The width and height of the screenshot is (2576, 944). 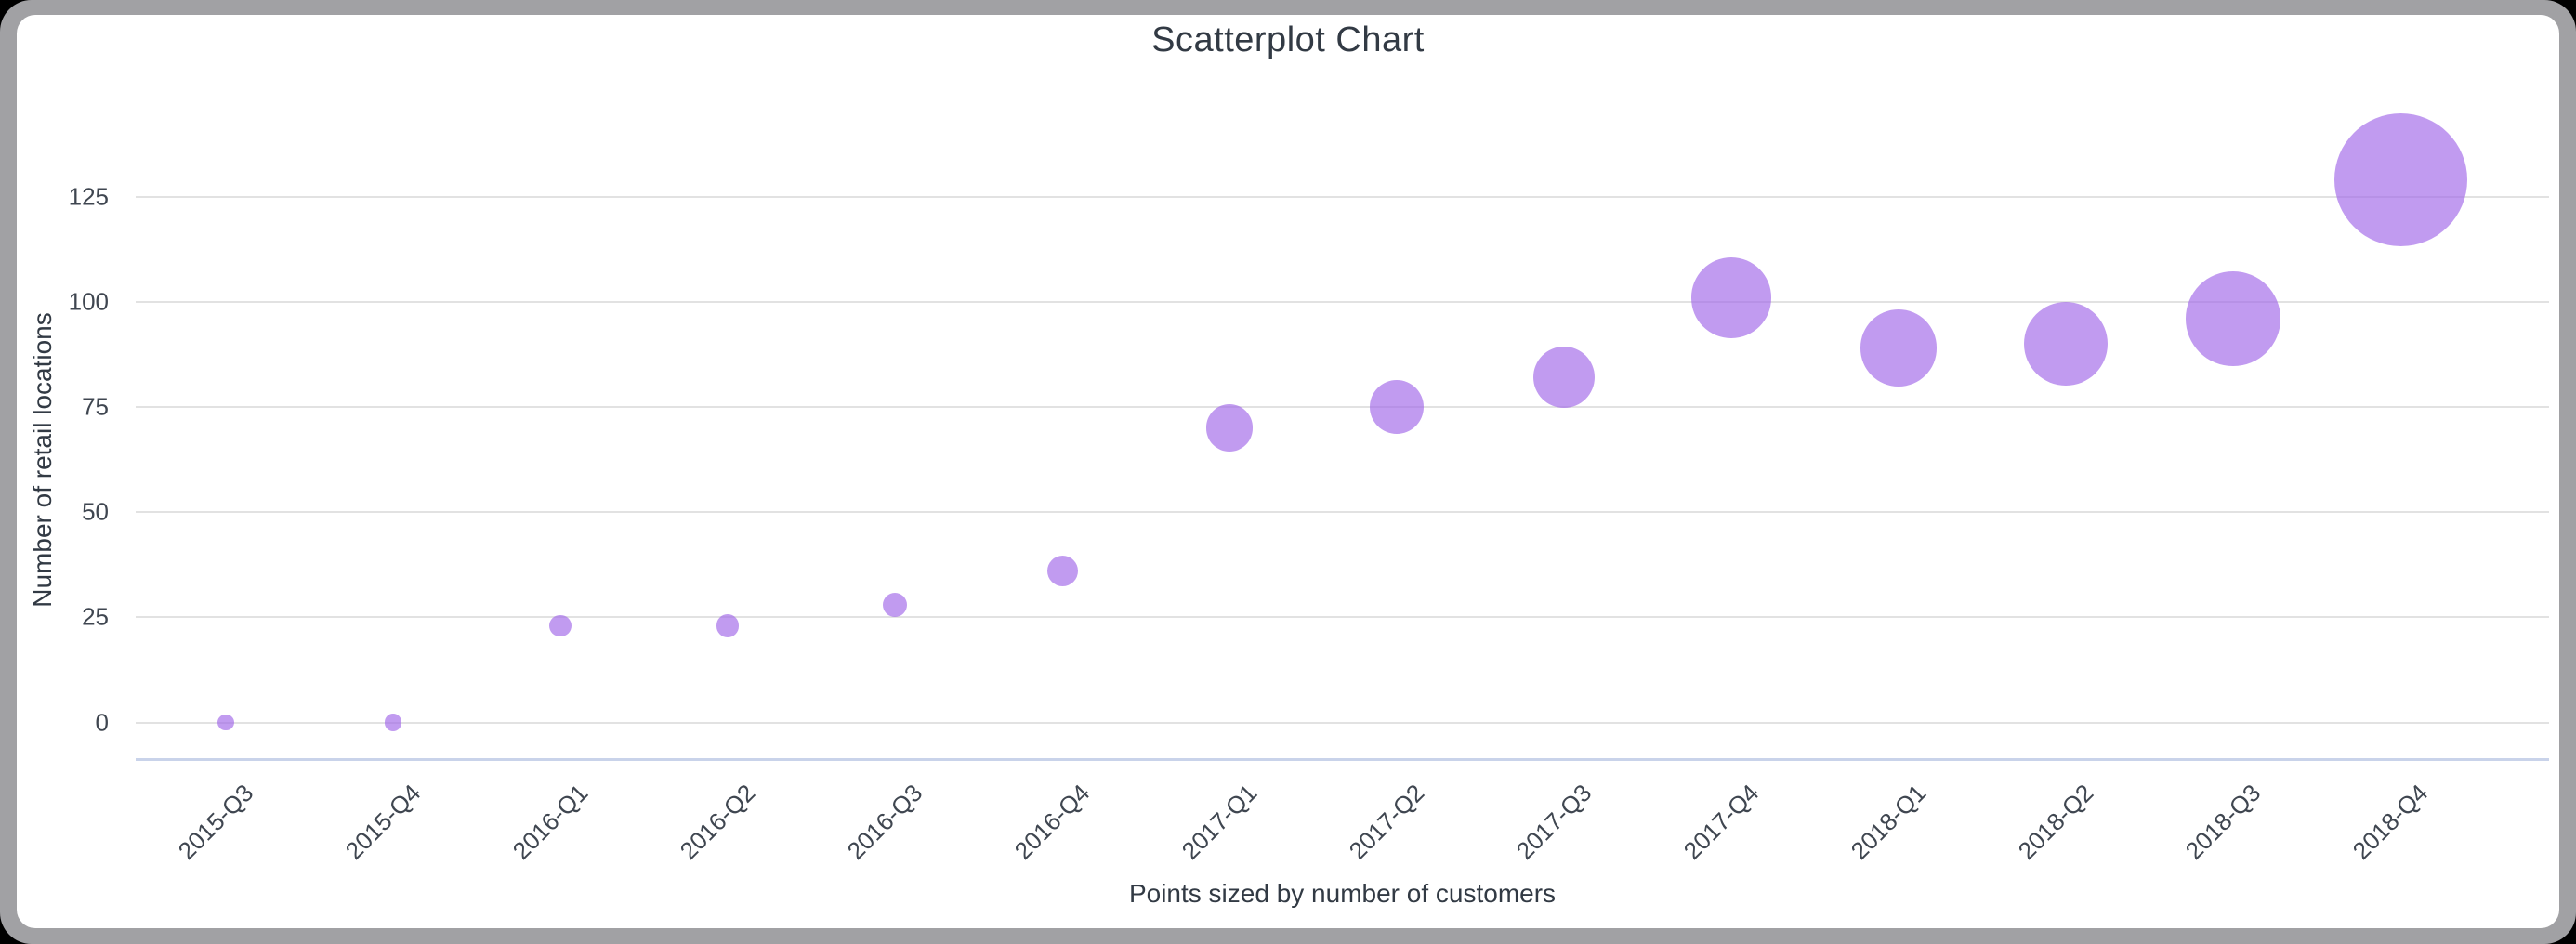 I want to click on x-tick-label-2016-Q3: 2016-Q3, so click(x=884, y=822).